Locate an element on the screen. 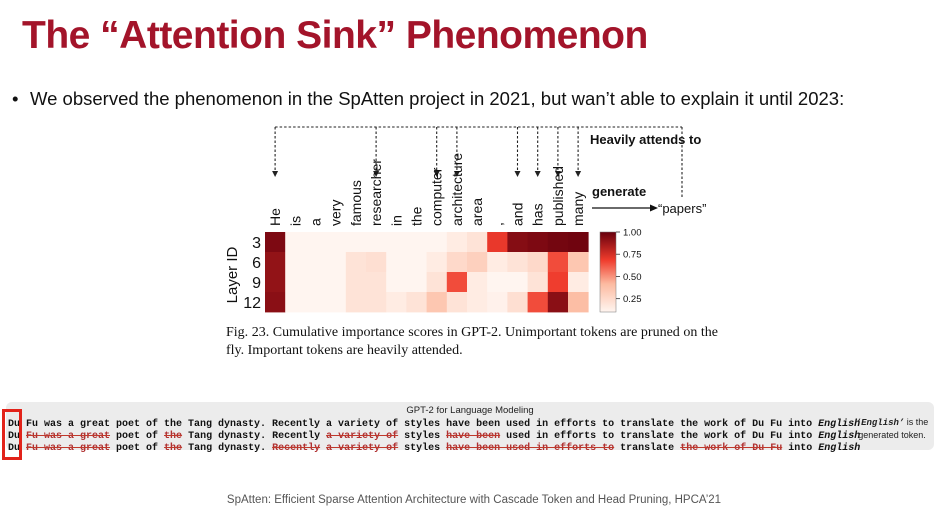 The image size is (948, 512). generate-label: generate is located at coordinates (619, 191).